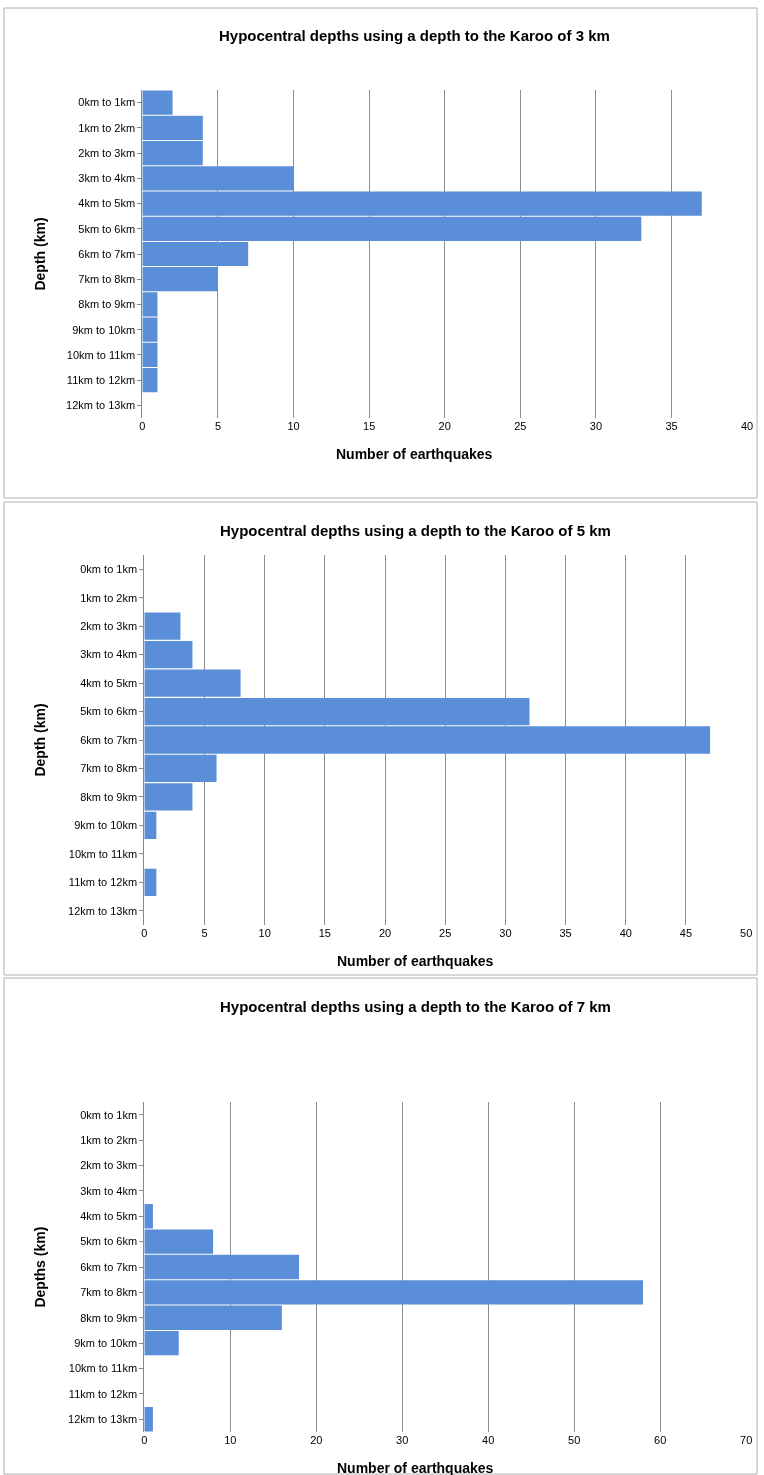 This screenshot has height=1475, width=764. What do you see at coordinates (415, 530) in the screenshot?
I see `chart-title: Hypocentral depths using a depth to the Karoo of 5 km` at bounding box center [415, 530].